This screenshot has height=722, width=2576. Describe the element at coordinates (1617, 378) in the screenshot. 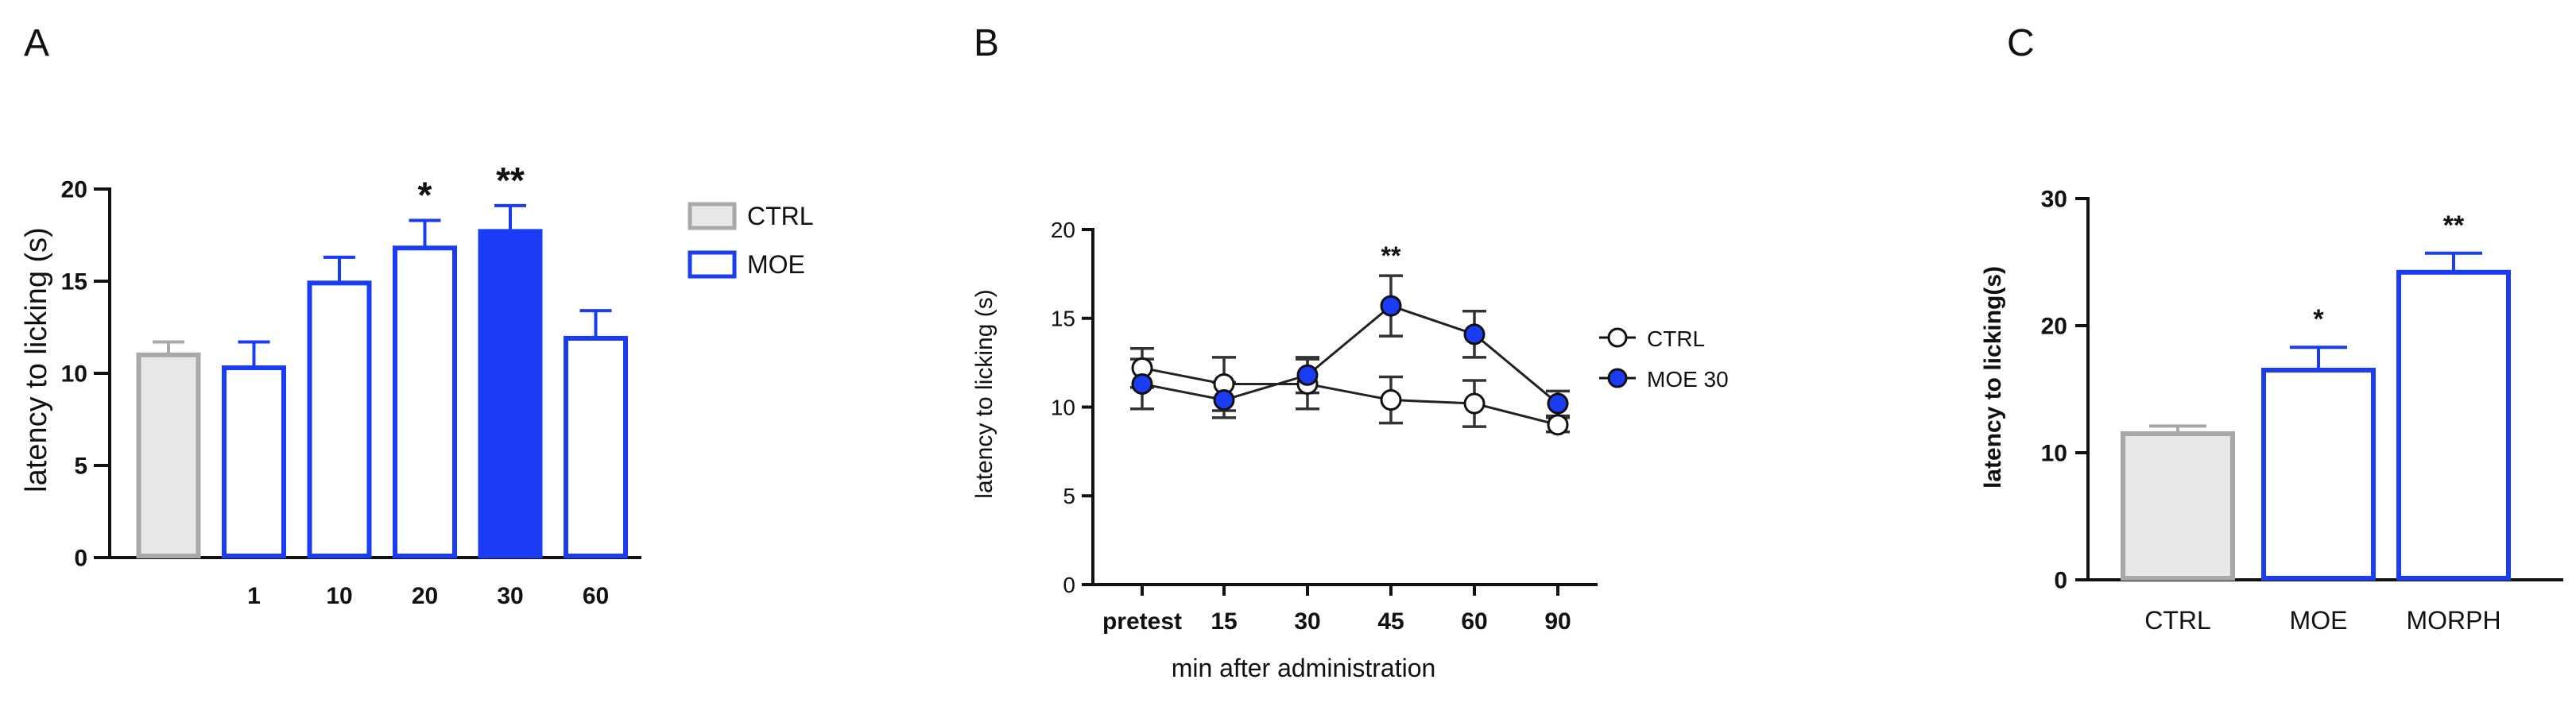

I see `legend-marker-moe30` at that location.